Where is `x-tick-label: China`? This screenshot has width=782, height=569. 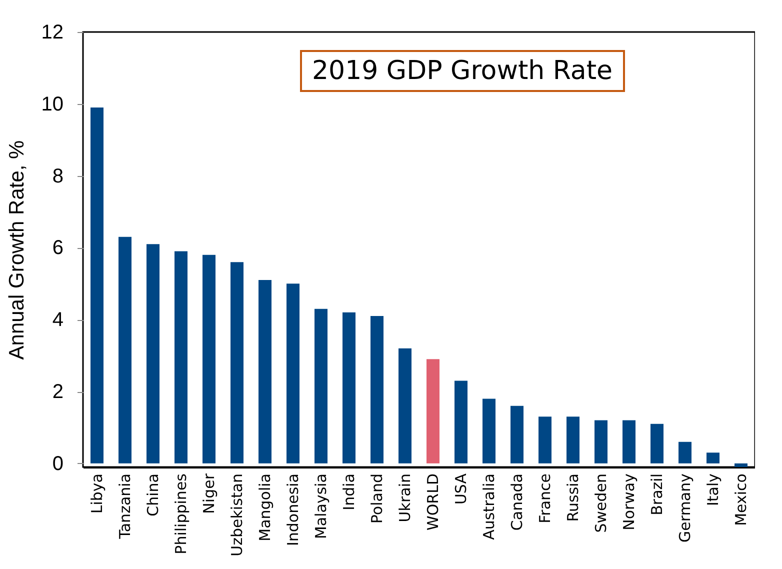
x-tick-label: China is located at coordinates (153, 495).